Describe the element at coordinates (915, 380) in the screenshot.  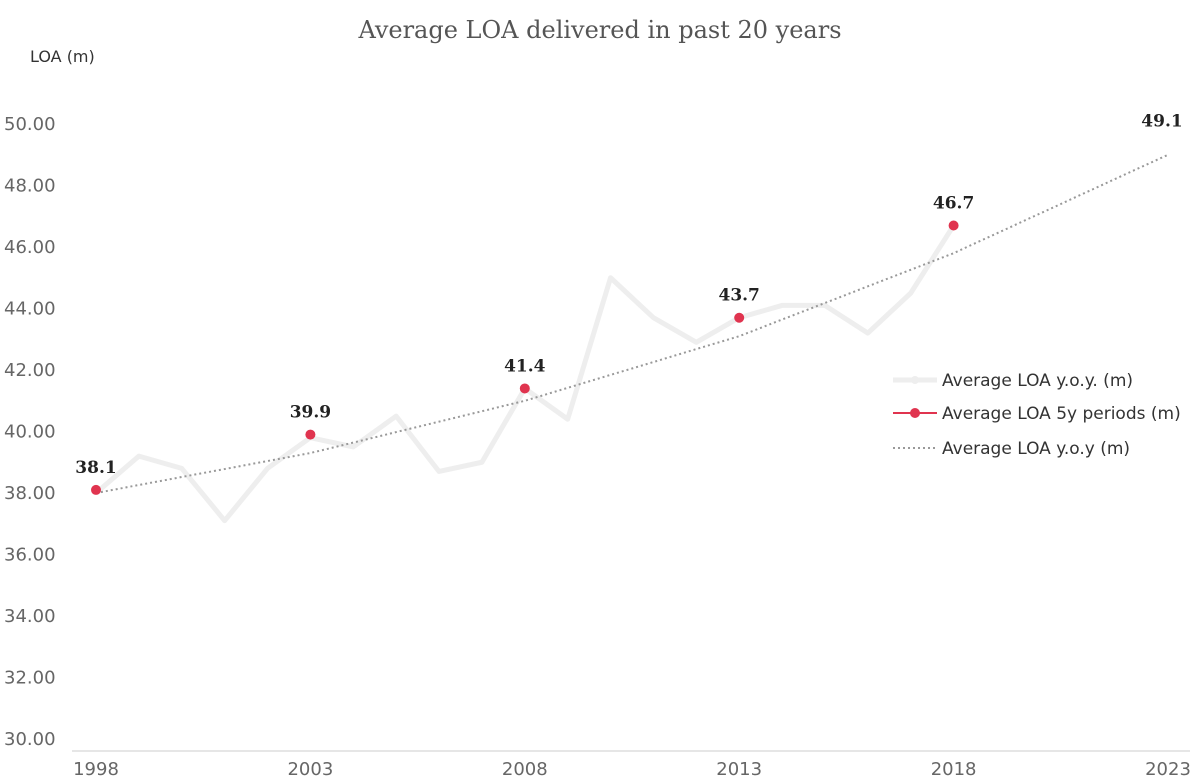
I see `legend-marker-yoy` at that location.